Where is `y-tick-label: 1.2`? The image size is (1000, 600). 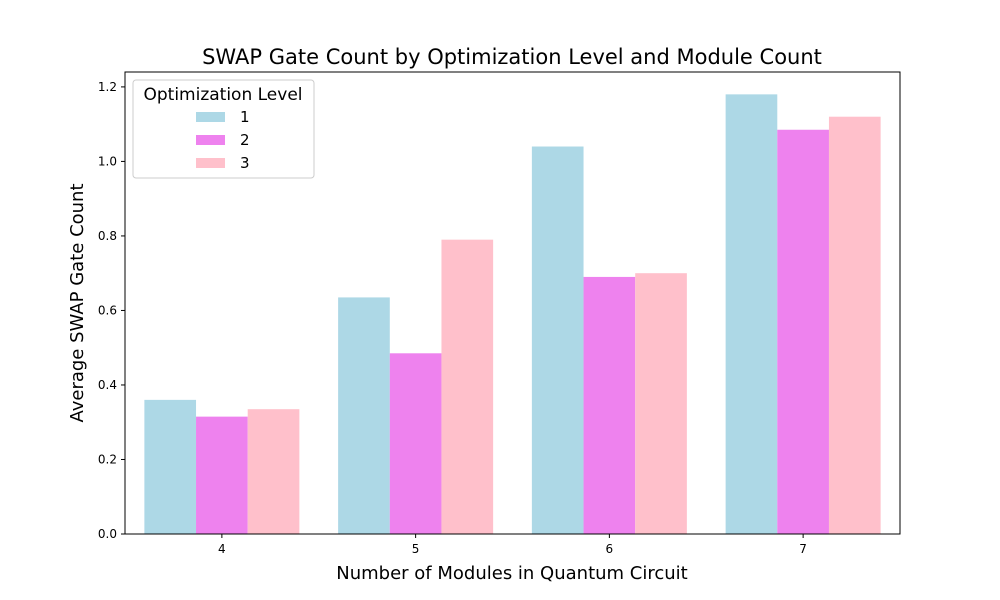
y-tick-label: 1.2 is located at coordinates (107, 87).